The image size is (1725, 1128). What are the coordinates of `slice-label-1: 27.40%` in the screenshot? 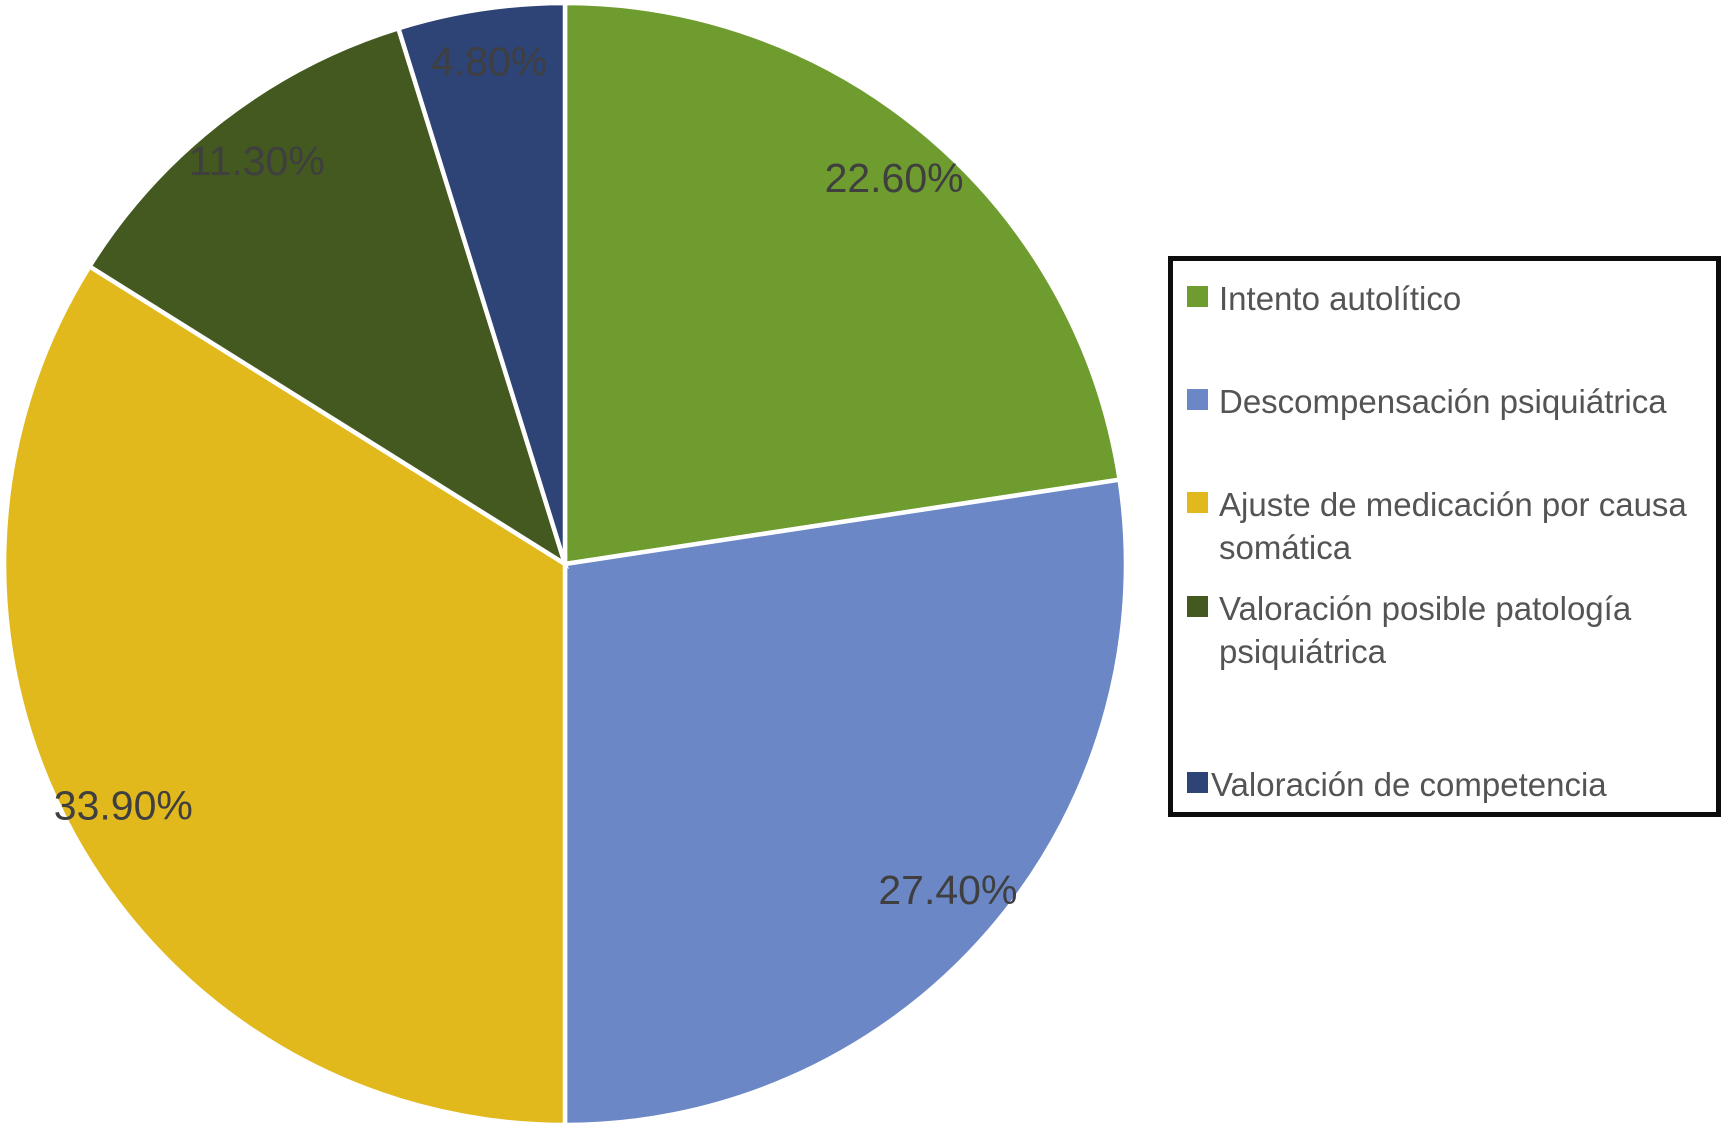 It's located at (947, 890).